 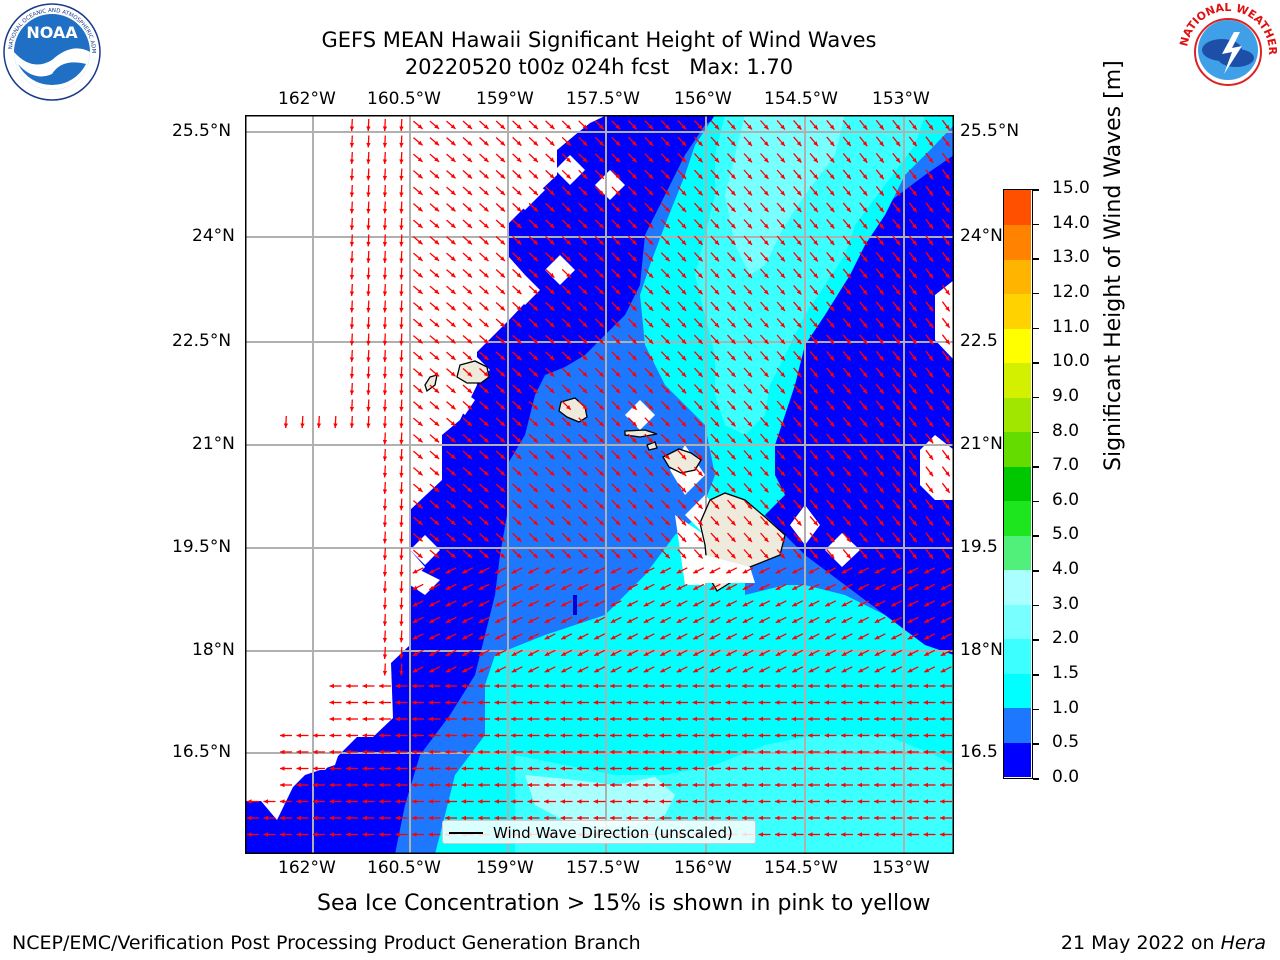 What do you see at coordinates (1036, 709) in the screenshot?
I see `colorbar-tick-mark` at bounding box center [1036, 709].